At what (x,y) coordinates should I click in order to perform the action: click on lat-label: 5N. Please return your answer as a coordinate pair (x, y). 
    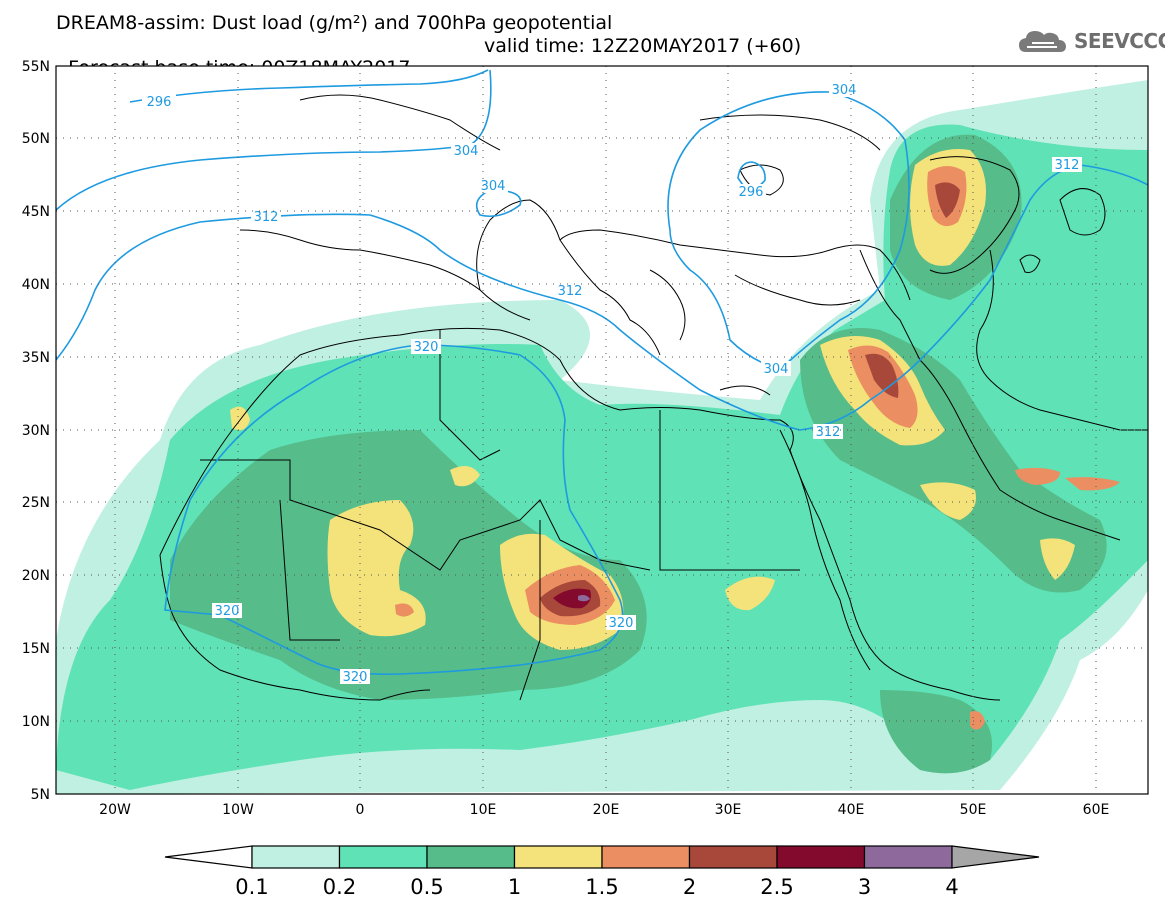
    Looking at the image, I should click on (40, 795).